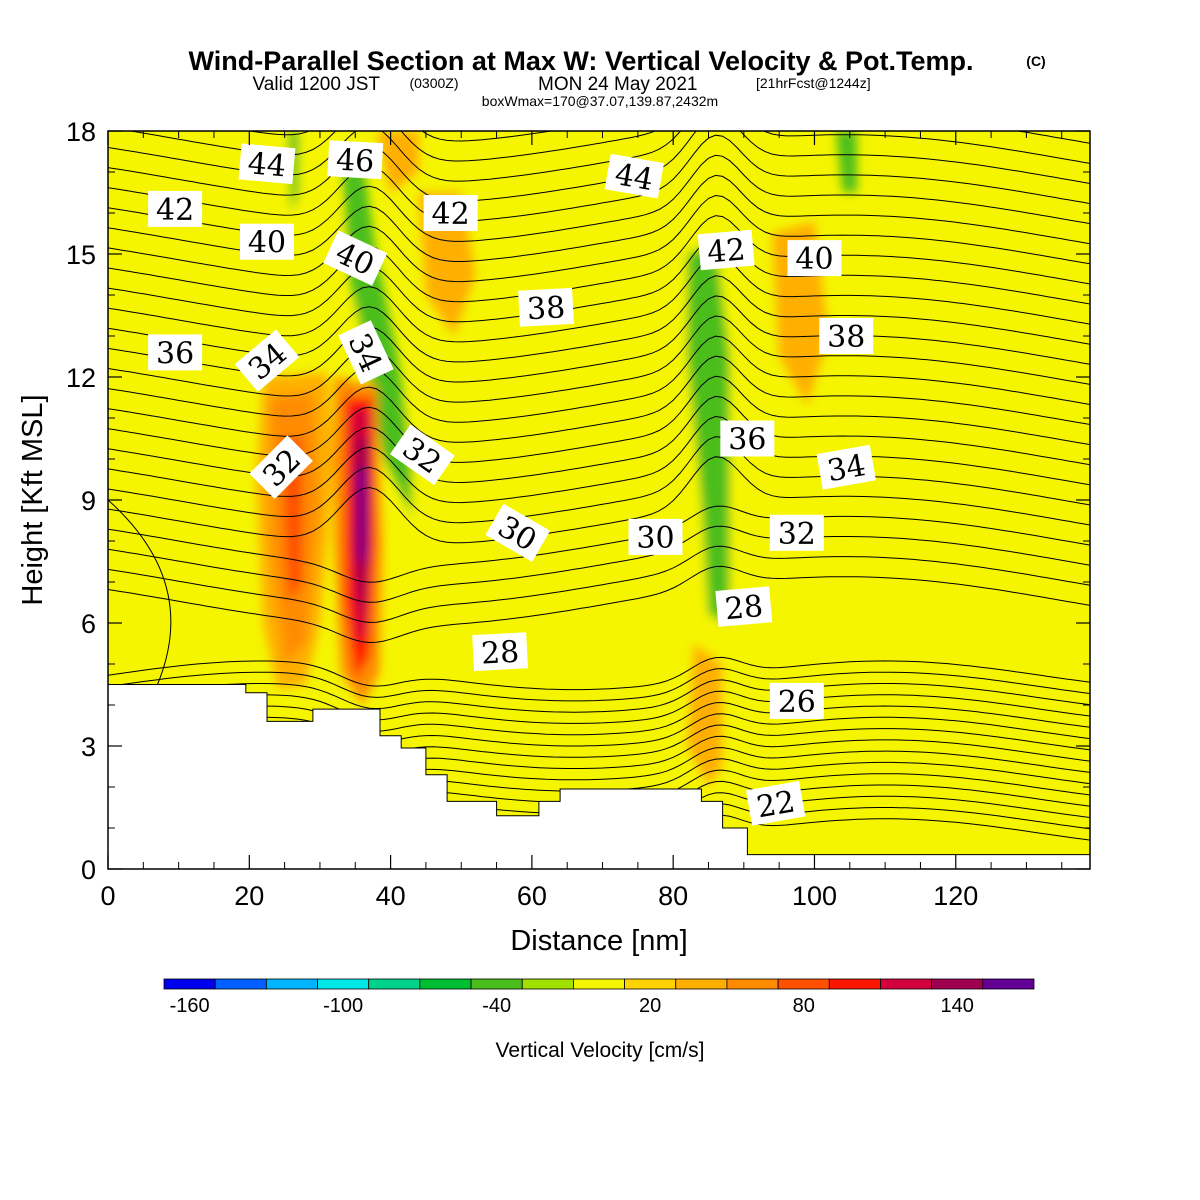 Image resolution: width=1200 pixels, height=1200 pixels. I want to click on colorbar: -160 -100 -40 20 80 140, so click(599, 997).